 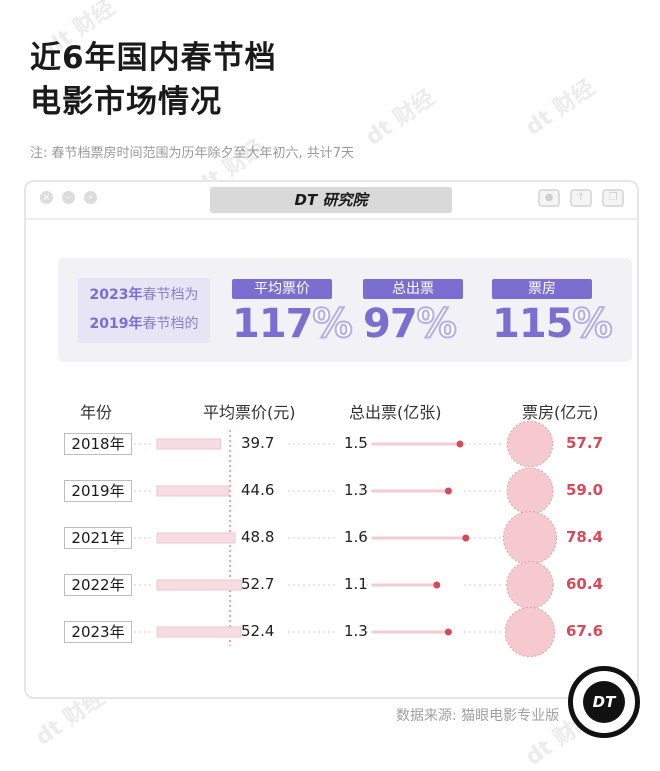 I want to click on column-header-tickets: 总出票(亿张), so click(x=395, y=412).